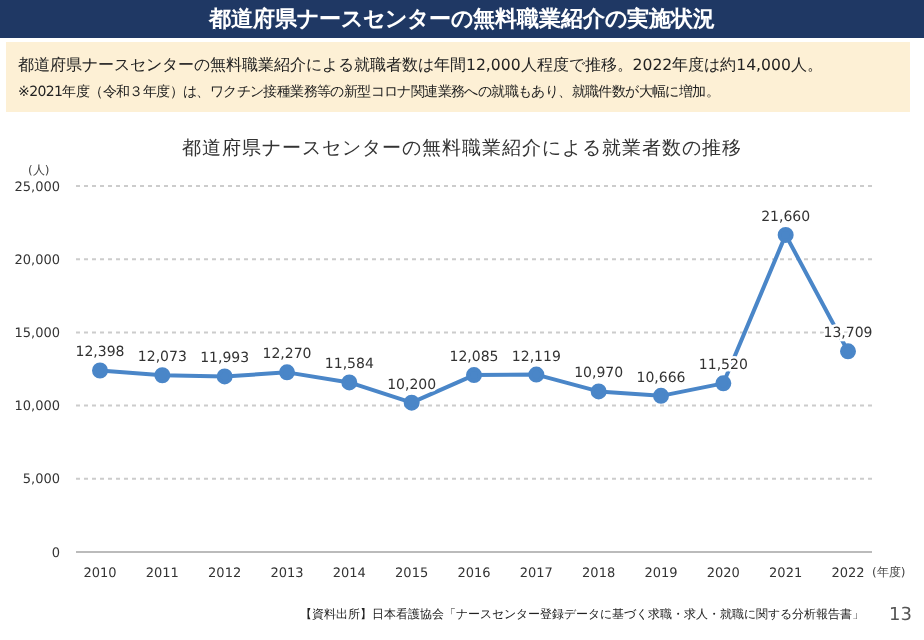  Describe the element at coordinates (462, 19) in the screenshot. I see `chart-title: 都道府県ナースセンターの無料職業紹介の実施状況` at that location.